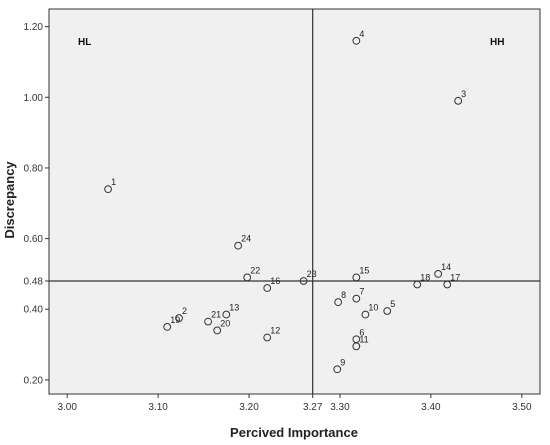 The image size is (550, 445). What do you see at coordinates (364, 270) in the screenshot?
I see `data-point-label-15: 15` at bounding box center [364, 270].